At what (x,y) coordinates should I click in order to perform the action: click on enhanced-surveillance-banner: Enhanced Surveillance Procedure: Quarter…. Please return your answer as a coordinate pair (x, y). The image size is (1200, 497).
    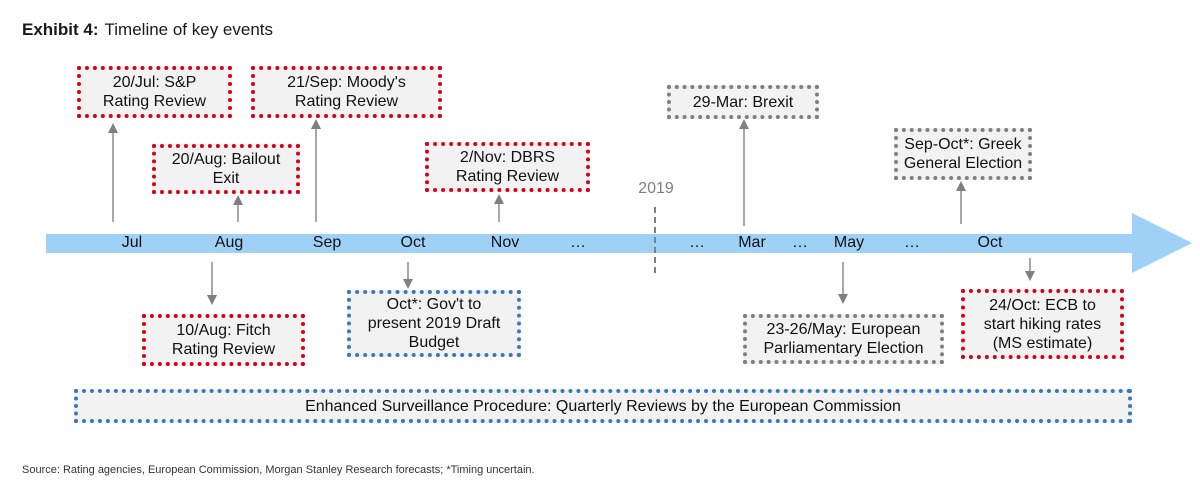
    Looking at the image, I should click on (603, 406).